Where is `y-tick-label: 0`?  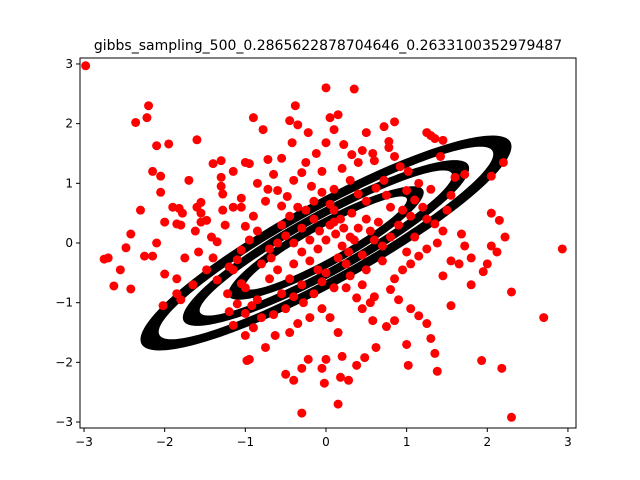
y-tick-label: 0 is located at coordinates (69, 243).